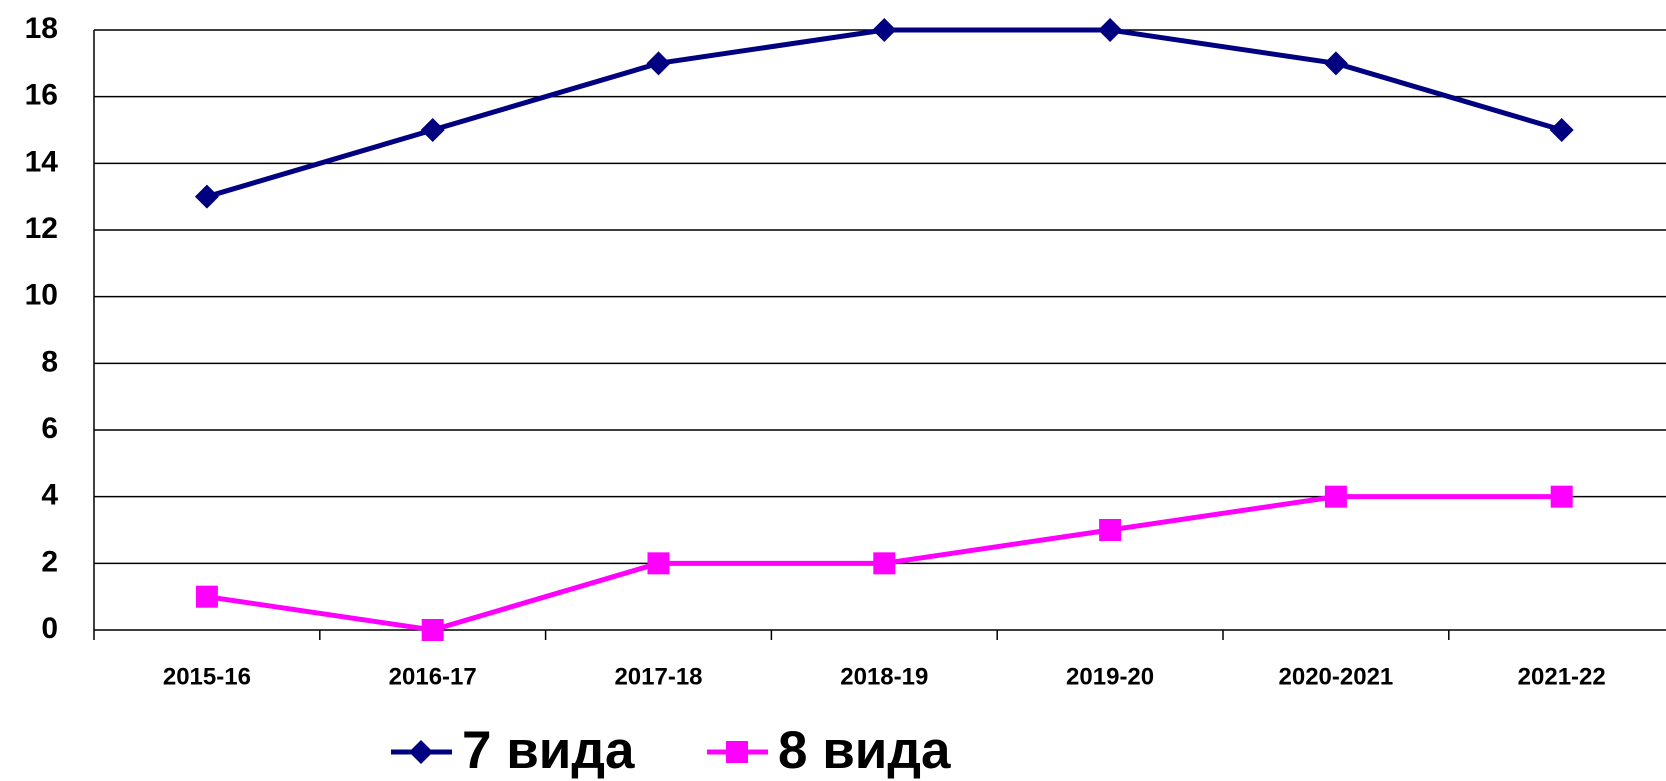 This screenshot has height=781, width=1666. Describe the element at coordinates (864, 750) in the screenshot. I see `legend-label: 8 вида` at that location.